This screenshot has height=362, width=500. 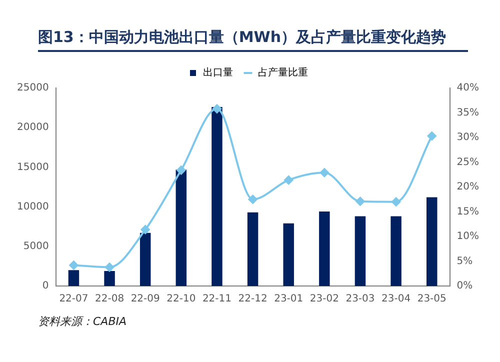 I want to click on x-tick-label: 22-10, so click(x=181, y=299).